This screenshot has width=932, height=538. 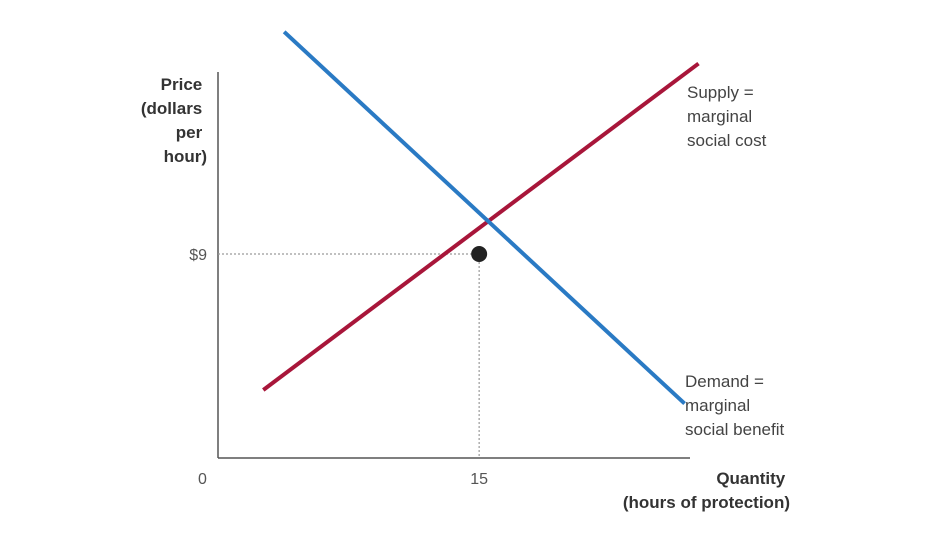 I want to click on x-axis-title-line-2: (hours of protection), so click(x=706, y=502).